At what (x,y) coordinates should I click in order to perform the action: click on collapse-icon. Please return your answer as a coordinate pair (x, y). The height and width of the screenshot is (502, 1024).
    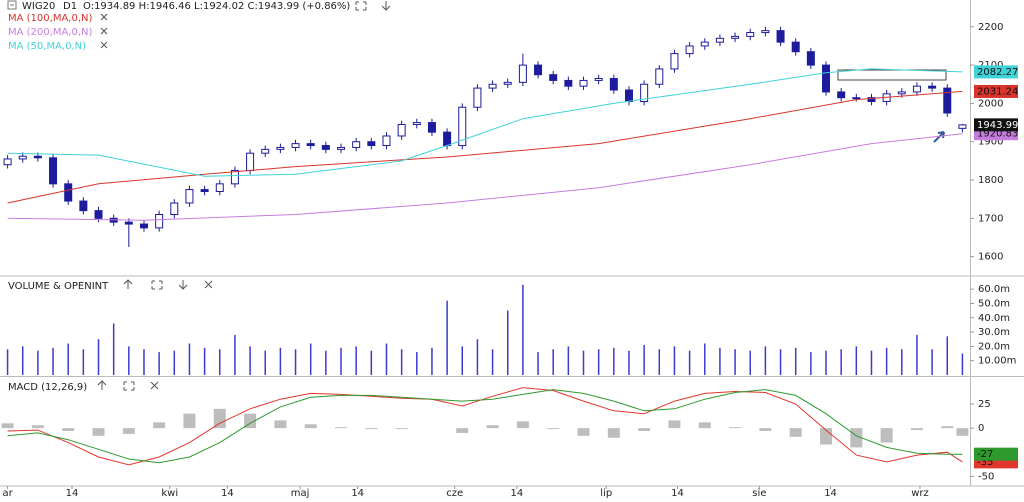
    Looking at the image, I should click on (12, 5).